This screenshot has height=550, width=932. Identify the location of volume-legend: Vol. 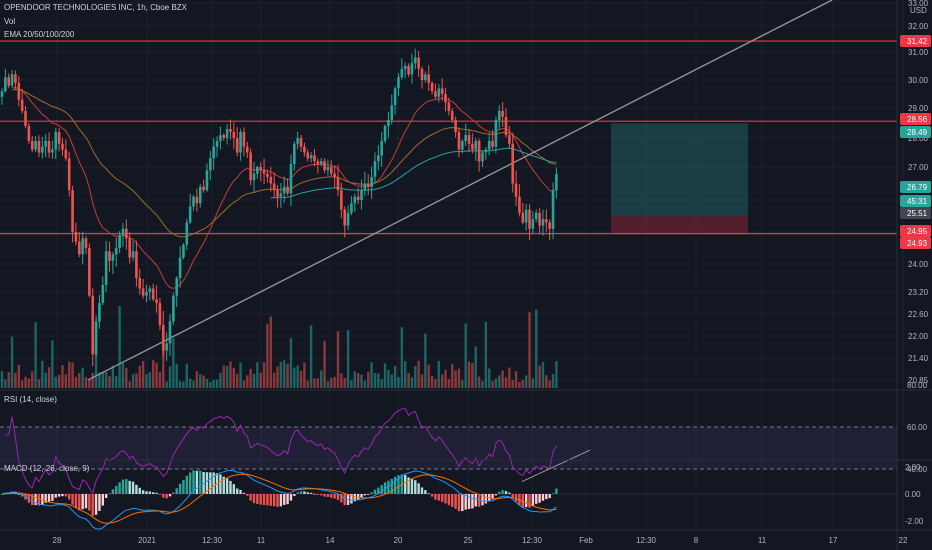
(10, 21).